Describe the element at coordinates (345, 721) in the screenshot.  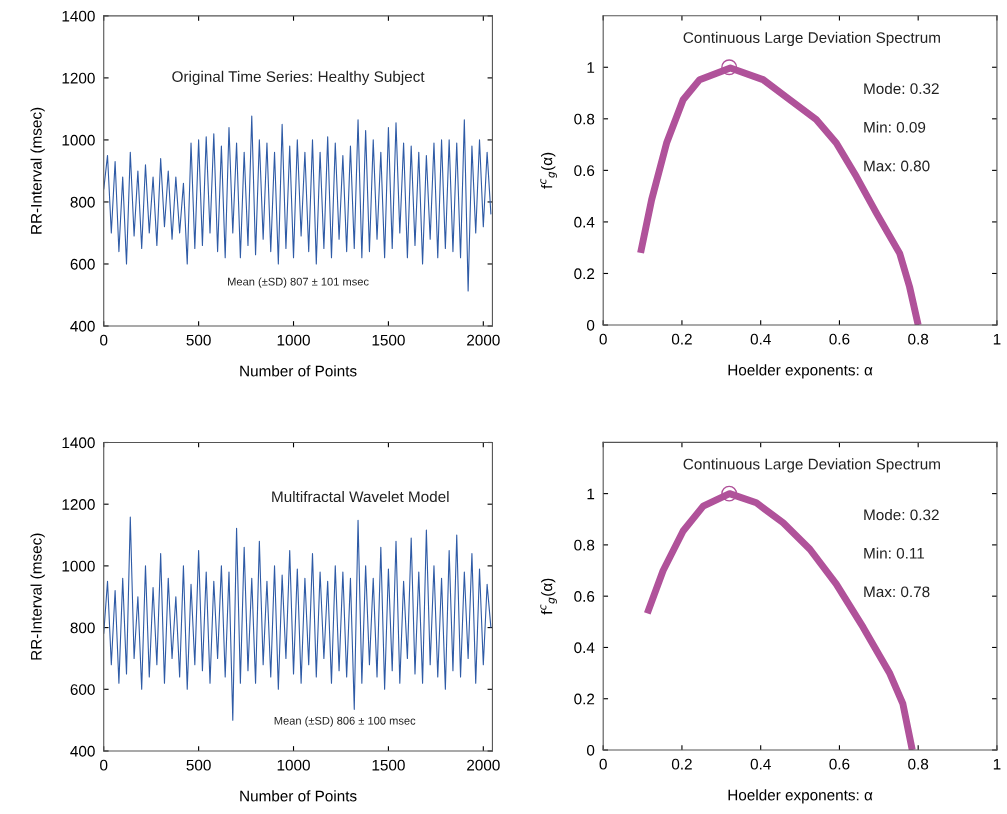
I see `annotation: Mean (±SD) 806 ± 100 msec` at that location.